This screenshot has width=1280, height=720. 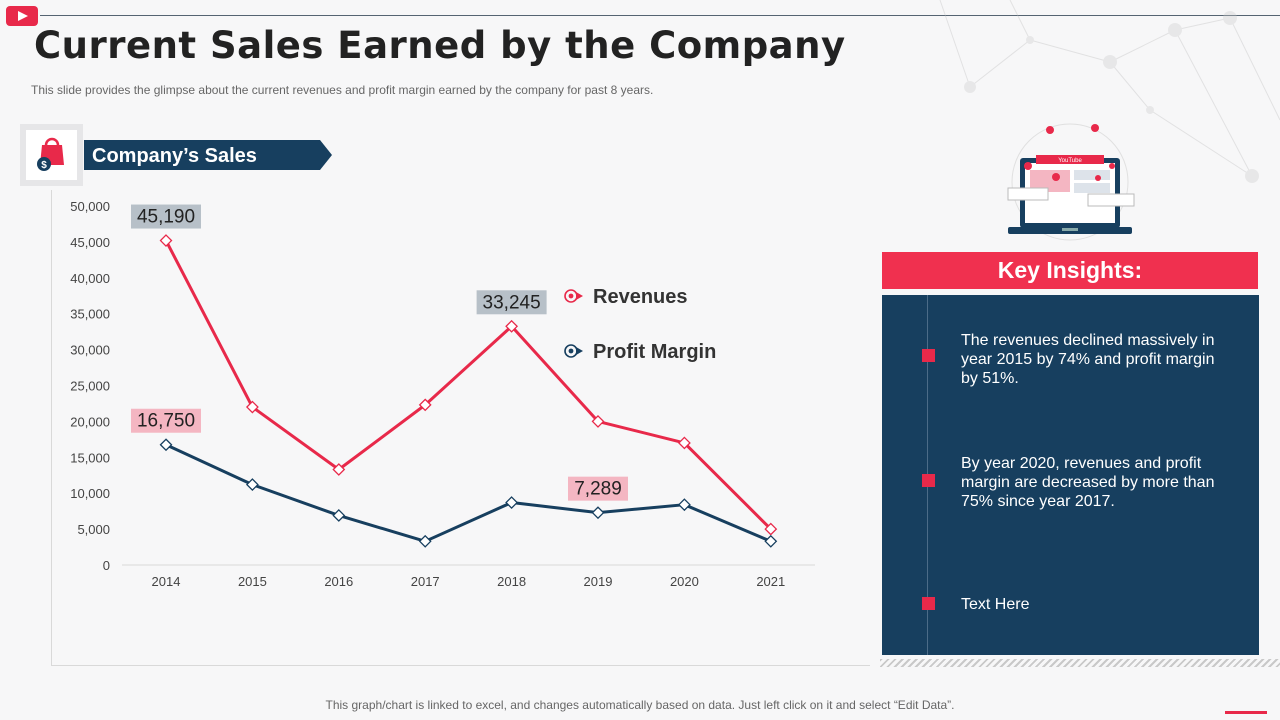 I want to click on y-tick-label: 45,000, so click(x=90, y=242).